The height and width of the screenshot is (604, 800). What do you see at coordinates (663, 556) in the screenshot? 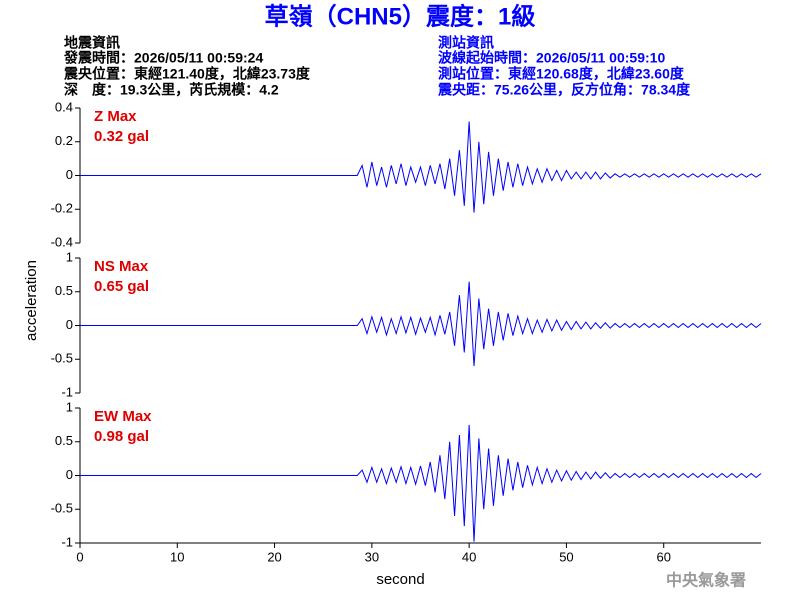
I see `x-tick-label: 60` at bounding box center [663, 556].